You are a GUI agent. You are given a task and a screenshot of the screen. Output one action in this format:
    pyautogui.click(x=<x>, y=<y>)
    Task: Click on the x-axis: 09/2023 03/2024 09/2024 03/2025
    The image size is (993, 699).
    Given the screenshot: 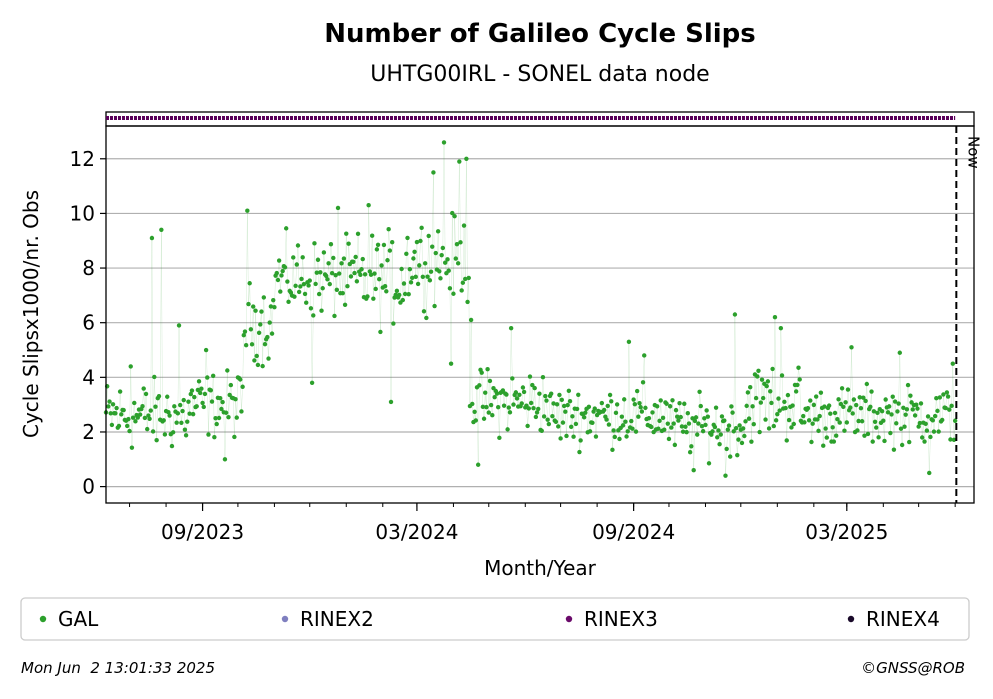 What is the action you would take?
    pyautogui.click(x=542, y=523)
    